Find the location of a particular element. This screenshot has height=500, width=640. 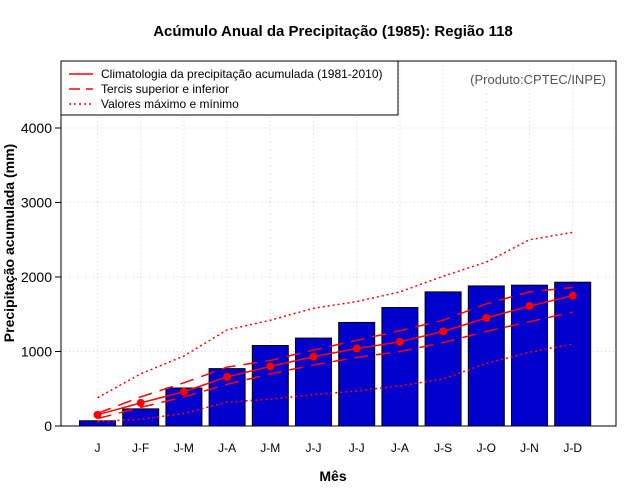

x-tick-label: J-D is located at coordinates (572, 448).